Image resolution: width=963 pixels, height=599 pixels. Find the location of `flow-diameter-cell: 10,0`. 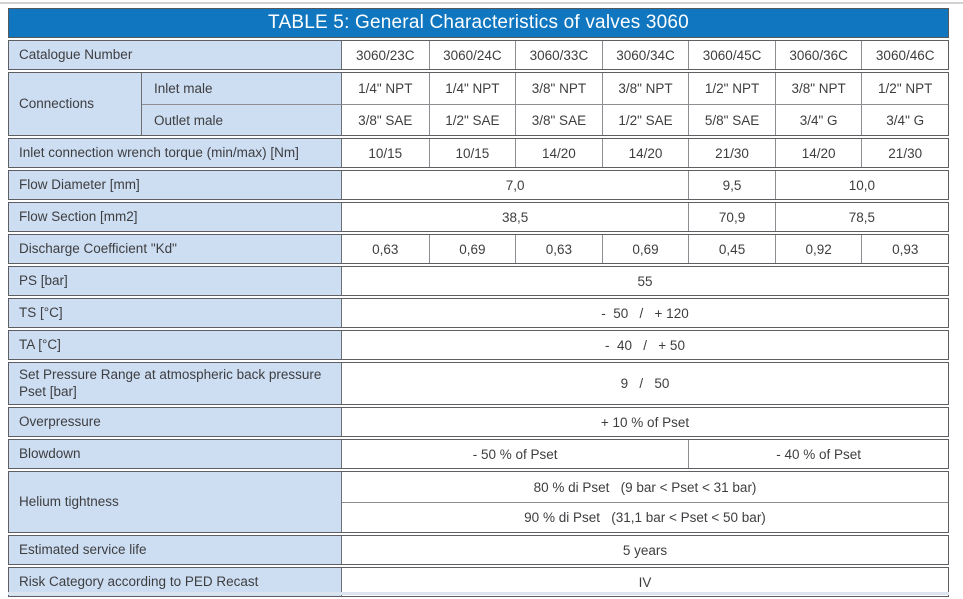

flow-diameter-cell: 10,0 is located at coordinates (861, 185).